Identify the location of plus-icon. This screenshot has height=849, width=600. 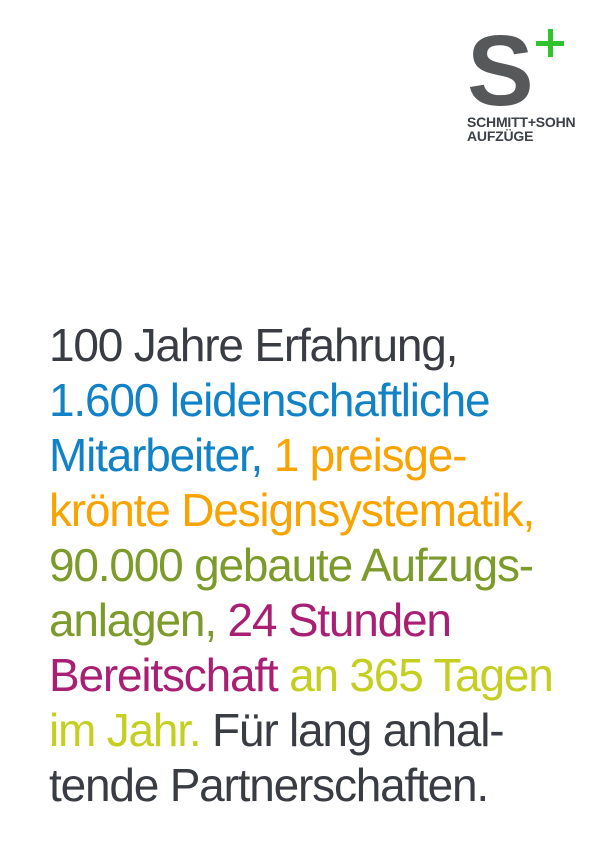
(550, 43).